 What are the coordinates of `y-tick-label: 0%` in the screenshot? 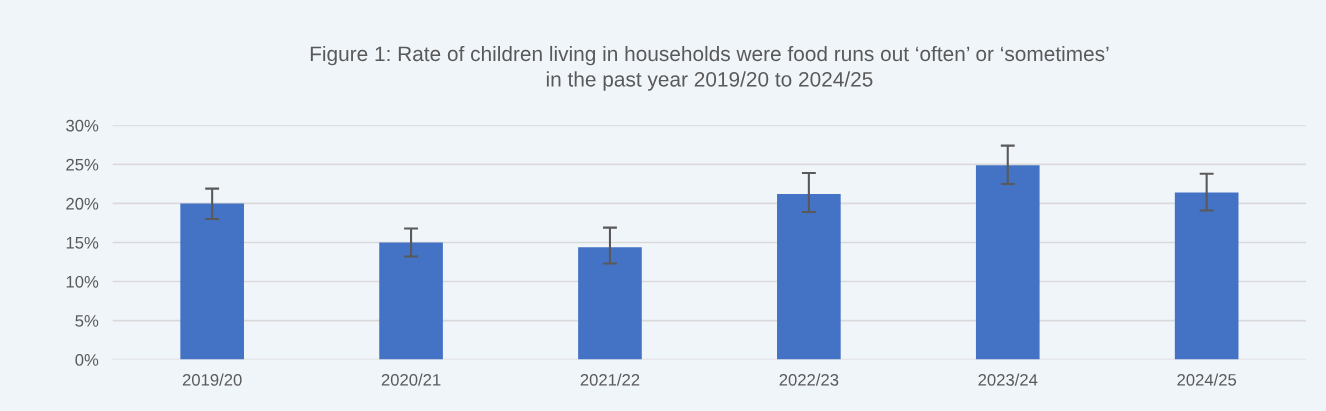 It's located at (87, 360).